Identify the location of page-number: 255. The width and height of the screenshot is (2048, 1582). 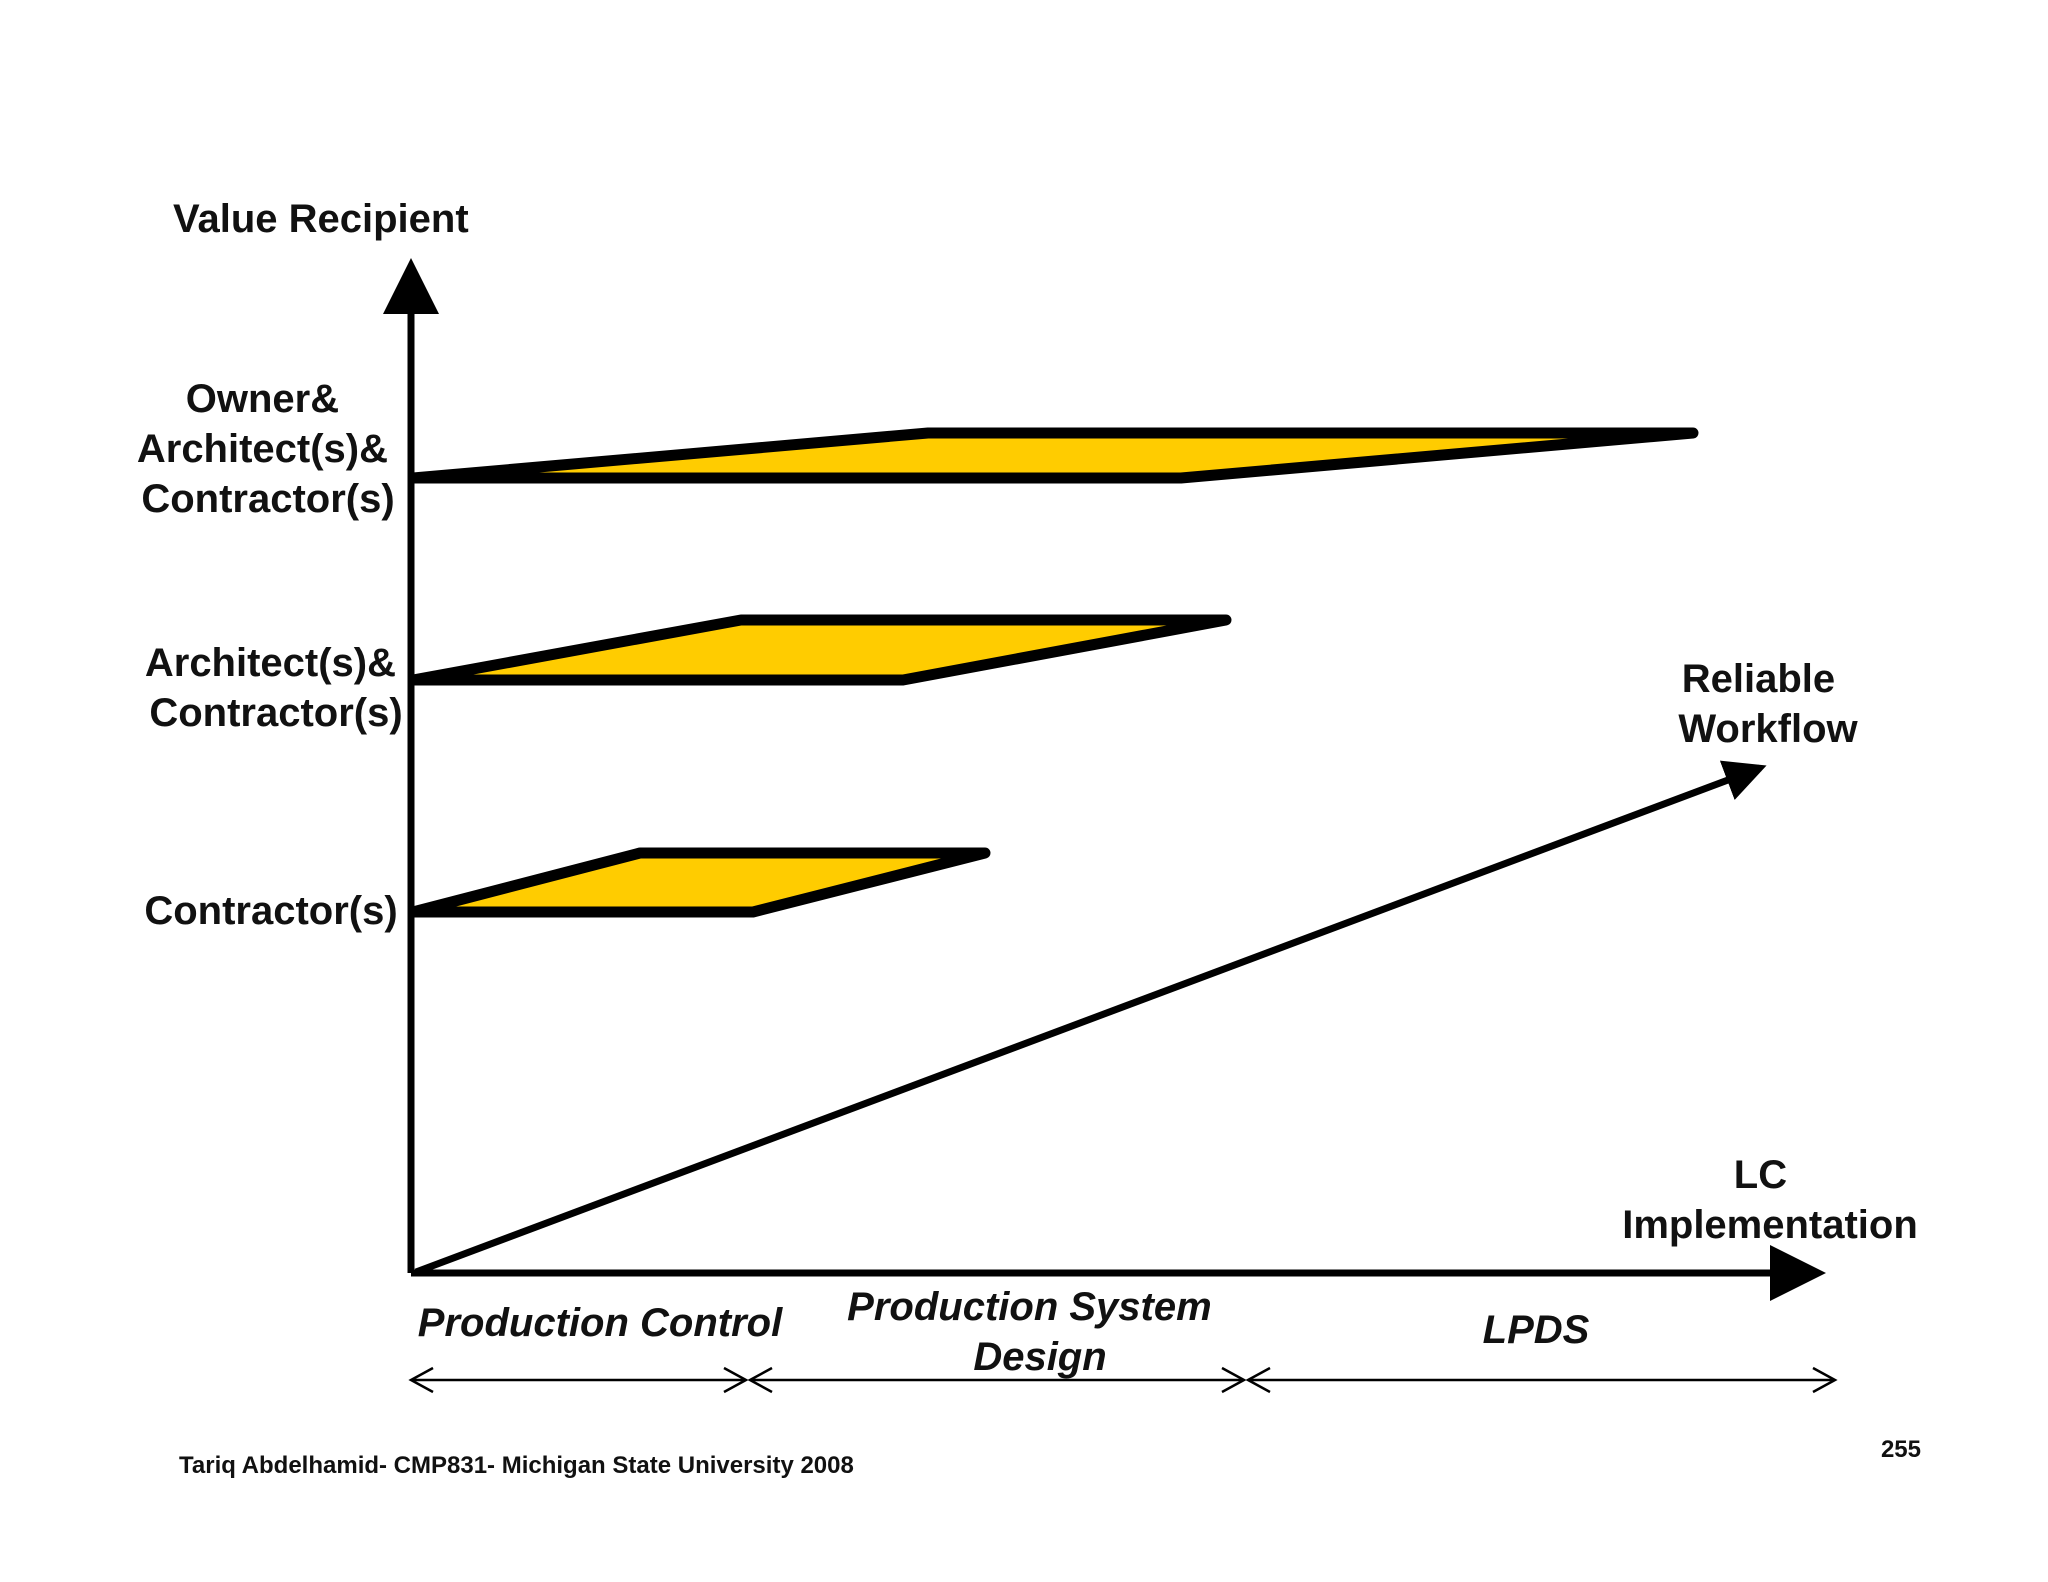
(1901, 1449).